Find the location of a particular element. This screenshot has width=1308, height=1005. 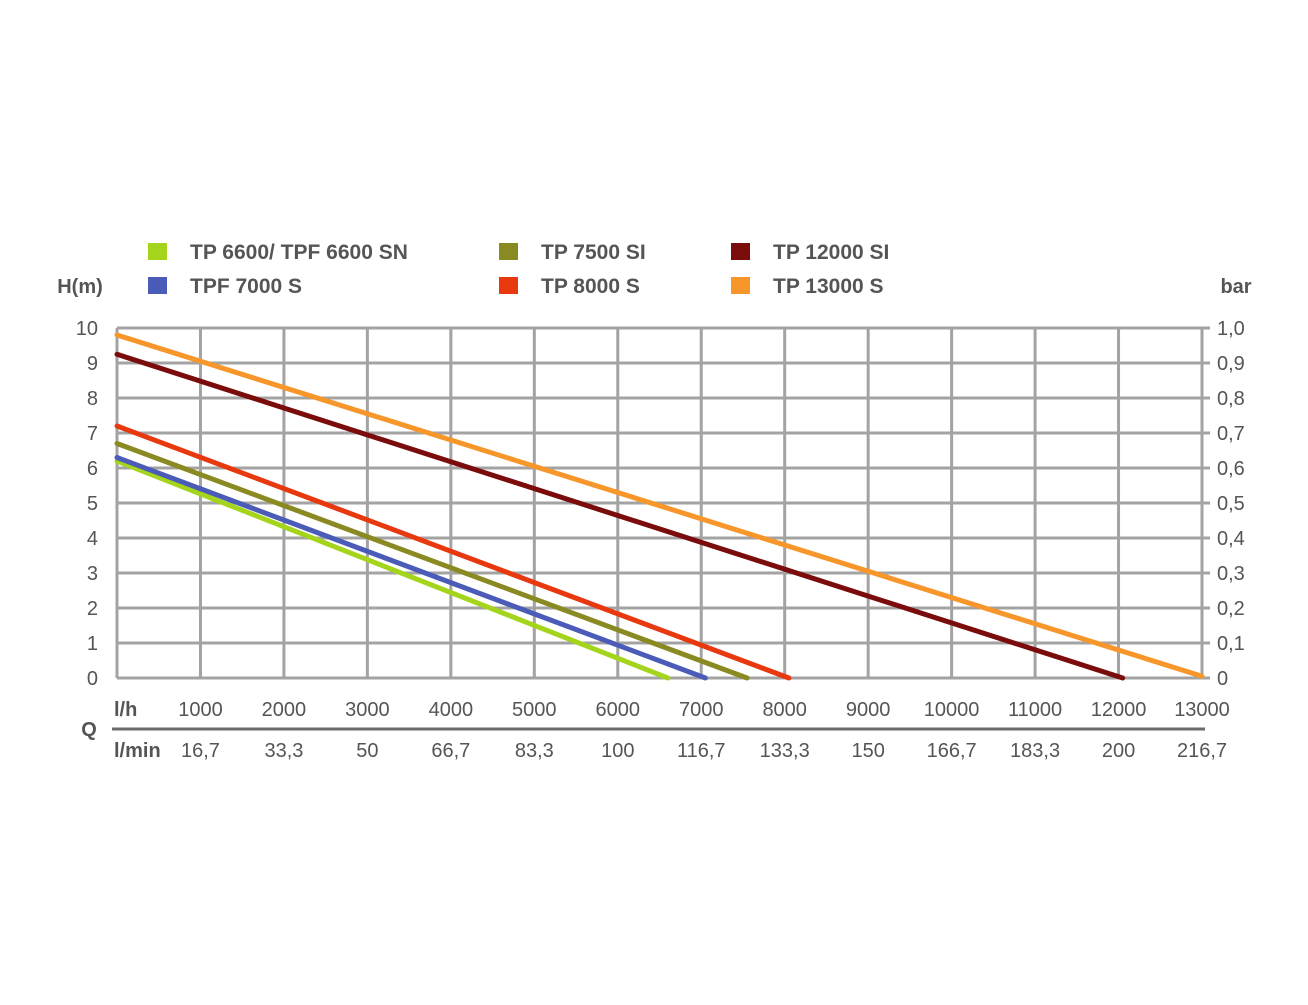

y-tick-right: 0,1 is located at coordinates (1231, 644).